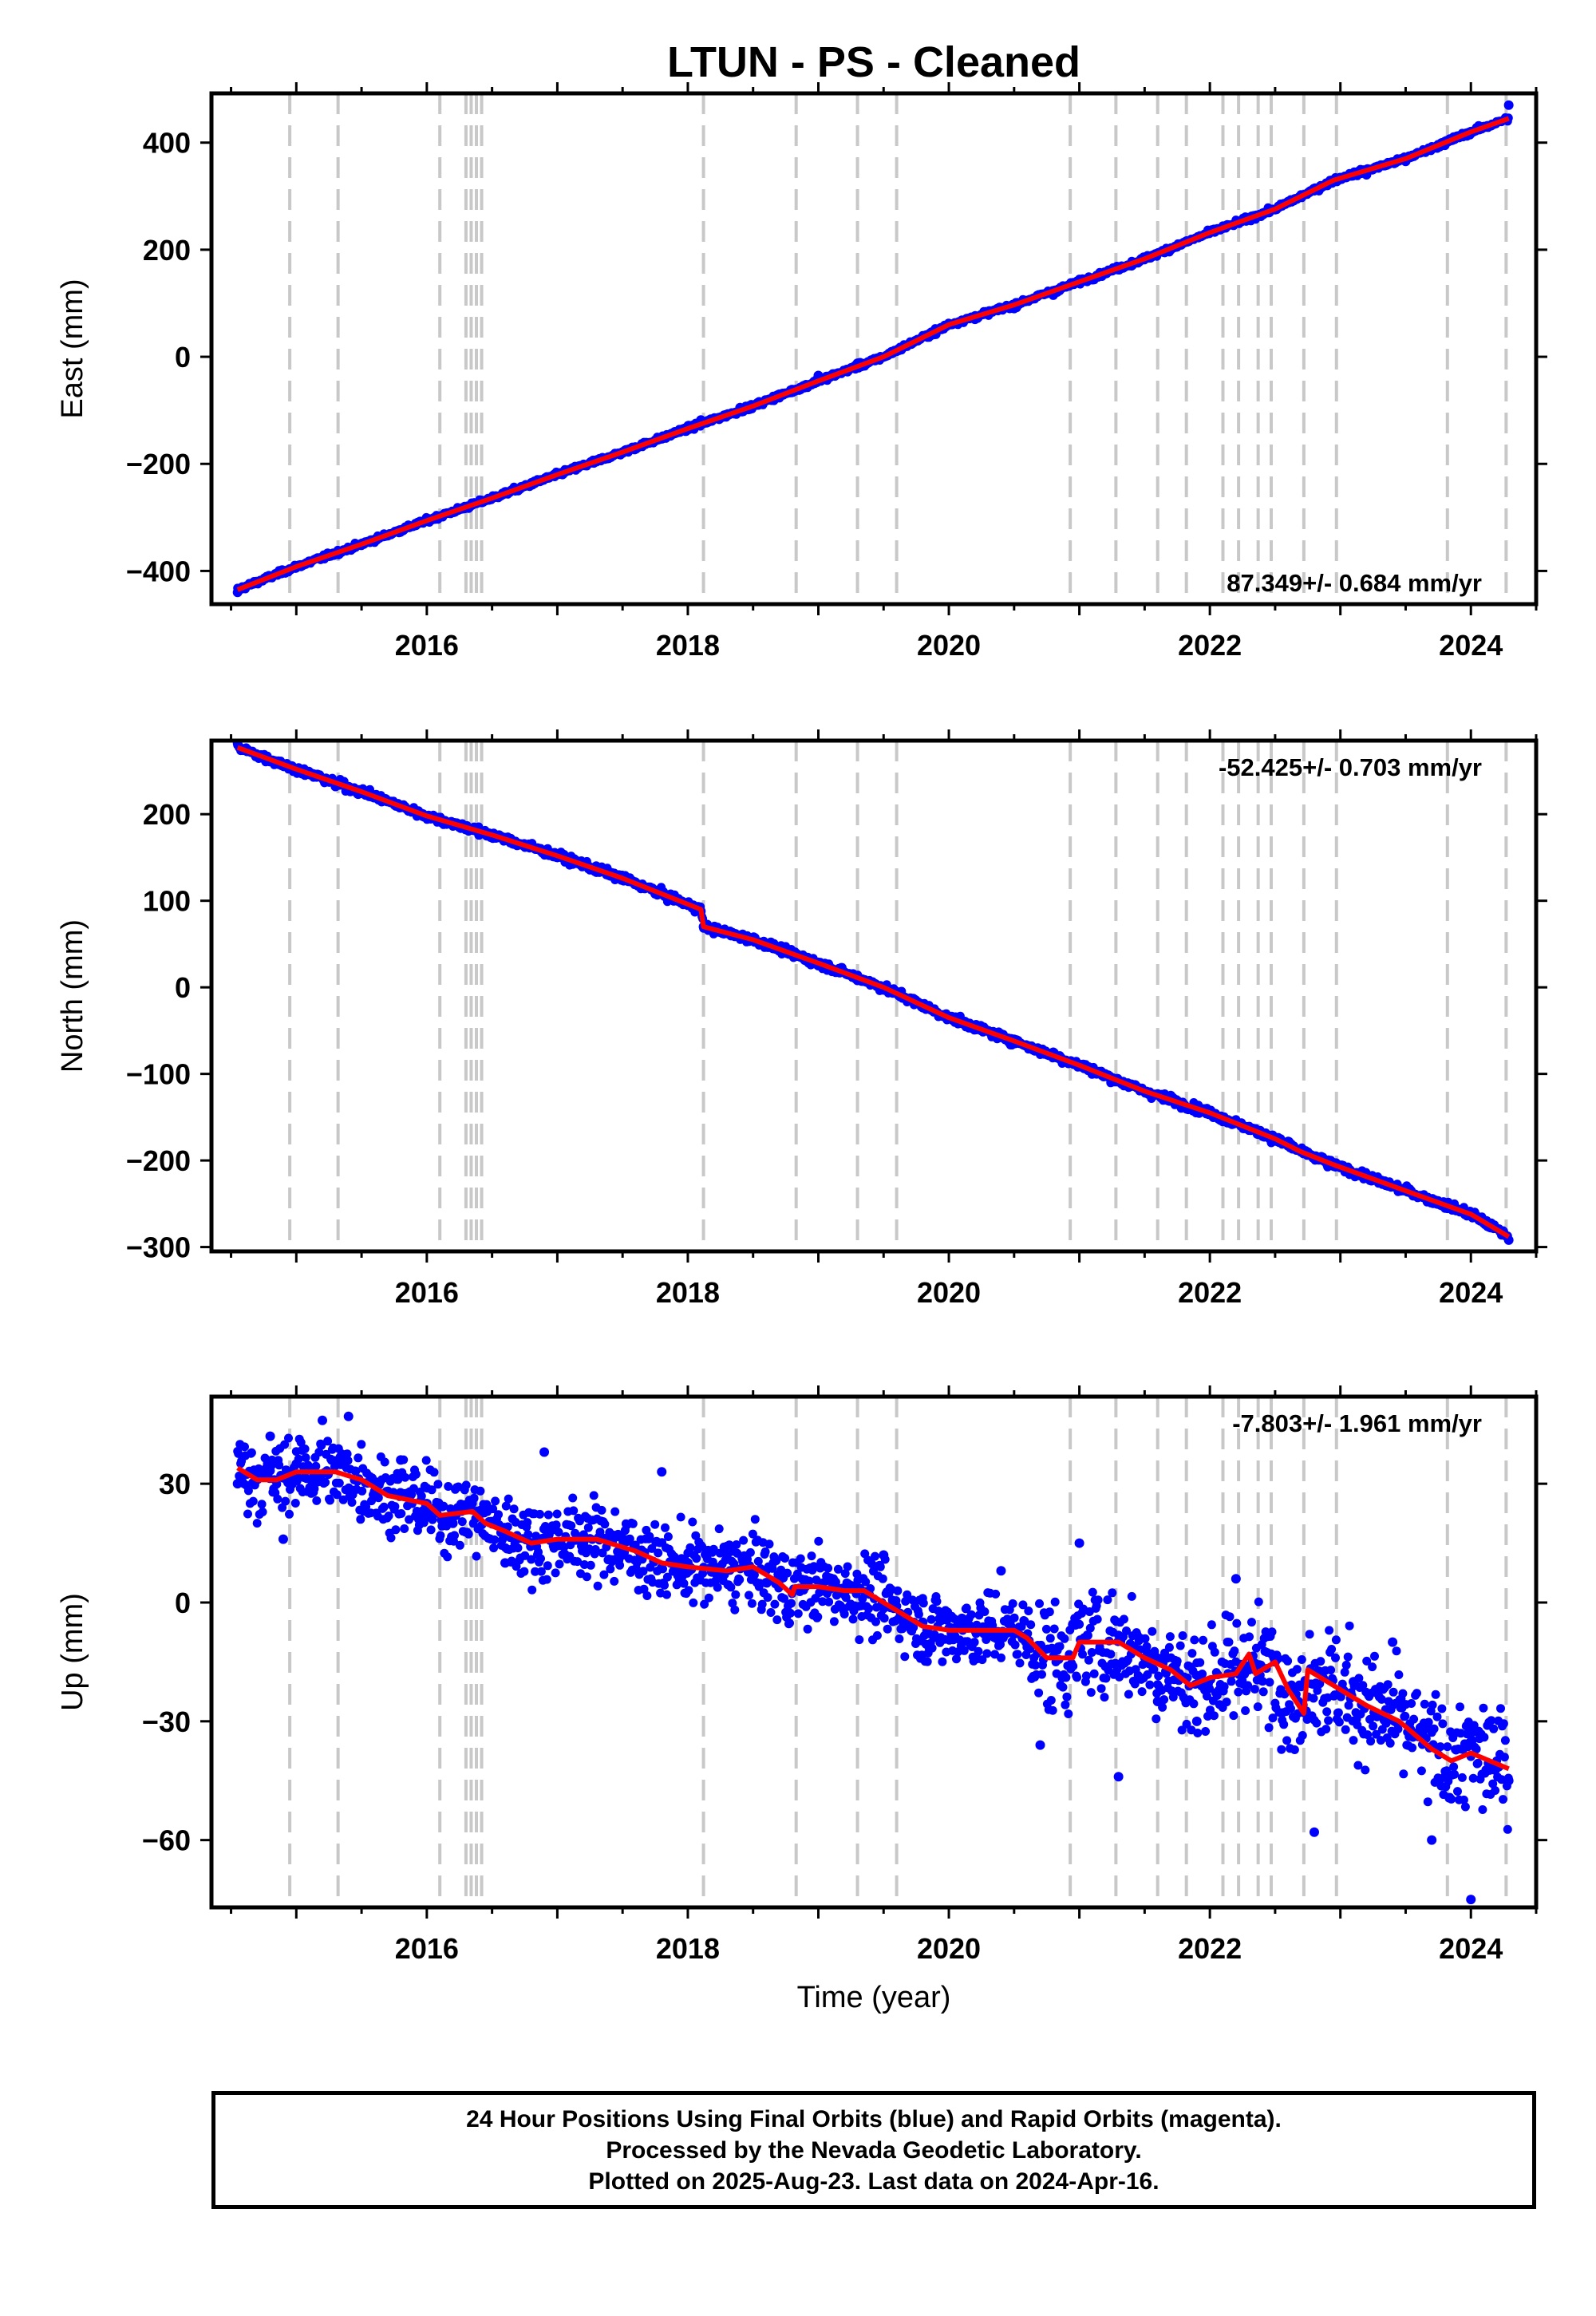 The height and width of the screenshot is (2316, 1596). Describe the element at coordinates (158, 1247) in the screenshot. I see `y-tick-label: −300` at that location.